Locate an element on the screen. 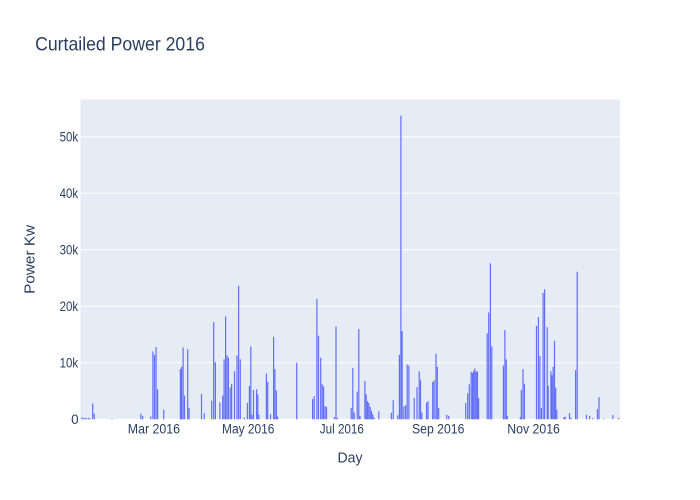 The image size is (700, 500). svg-text: May 2016 is located at coordinates (248, 429).